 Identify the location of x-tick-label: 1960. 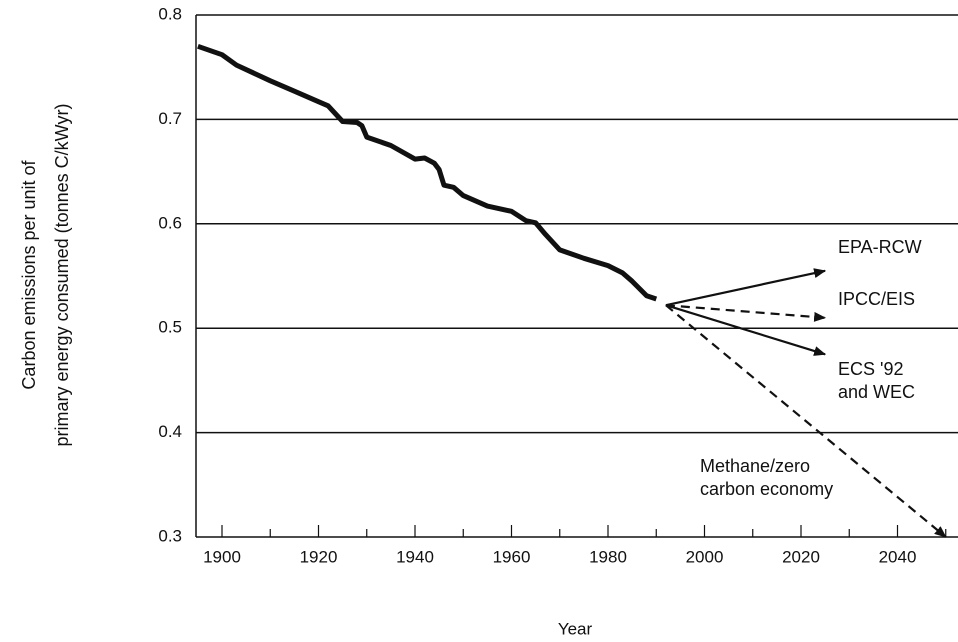
(512, 556).